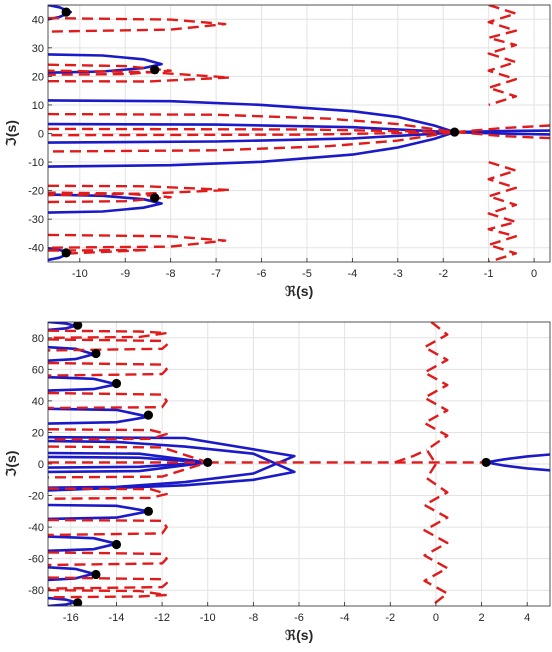 The image size is (552, 652). Describe the element at coordinates (36, 560) in the screenshot. I see `y-tick-label: -60` at that location.